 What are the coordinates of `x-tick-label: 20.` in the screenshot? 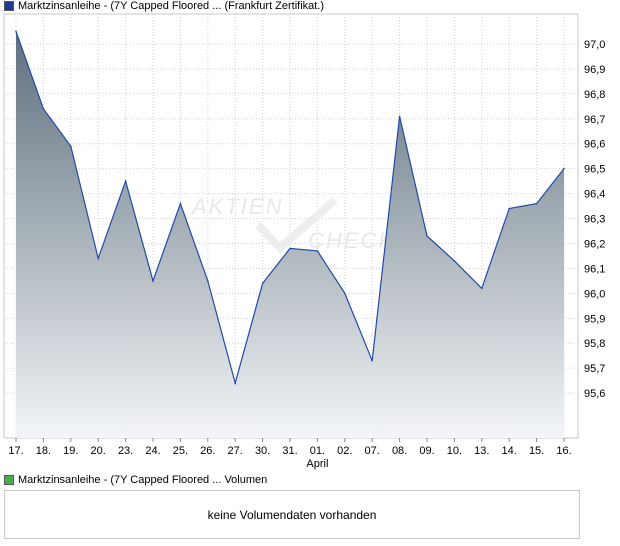 It's located at (98, 451).